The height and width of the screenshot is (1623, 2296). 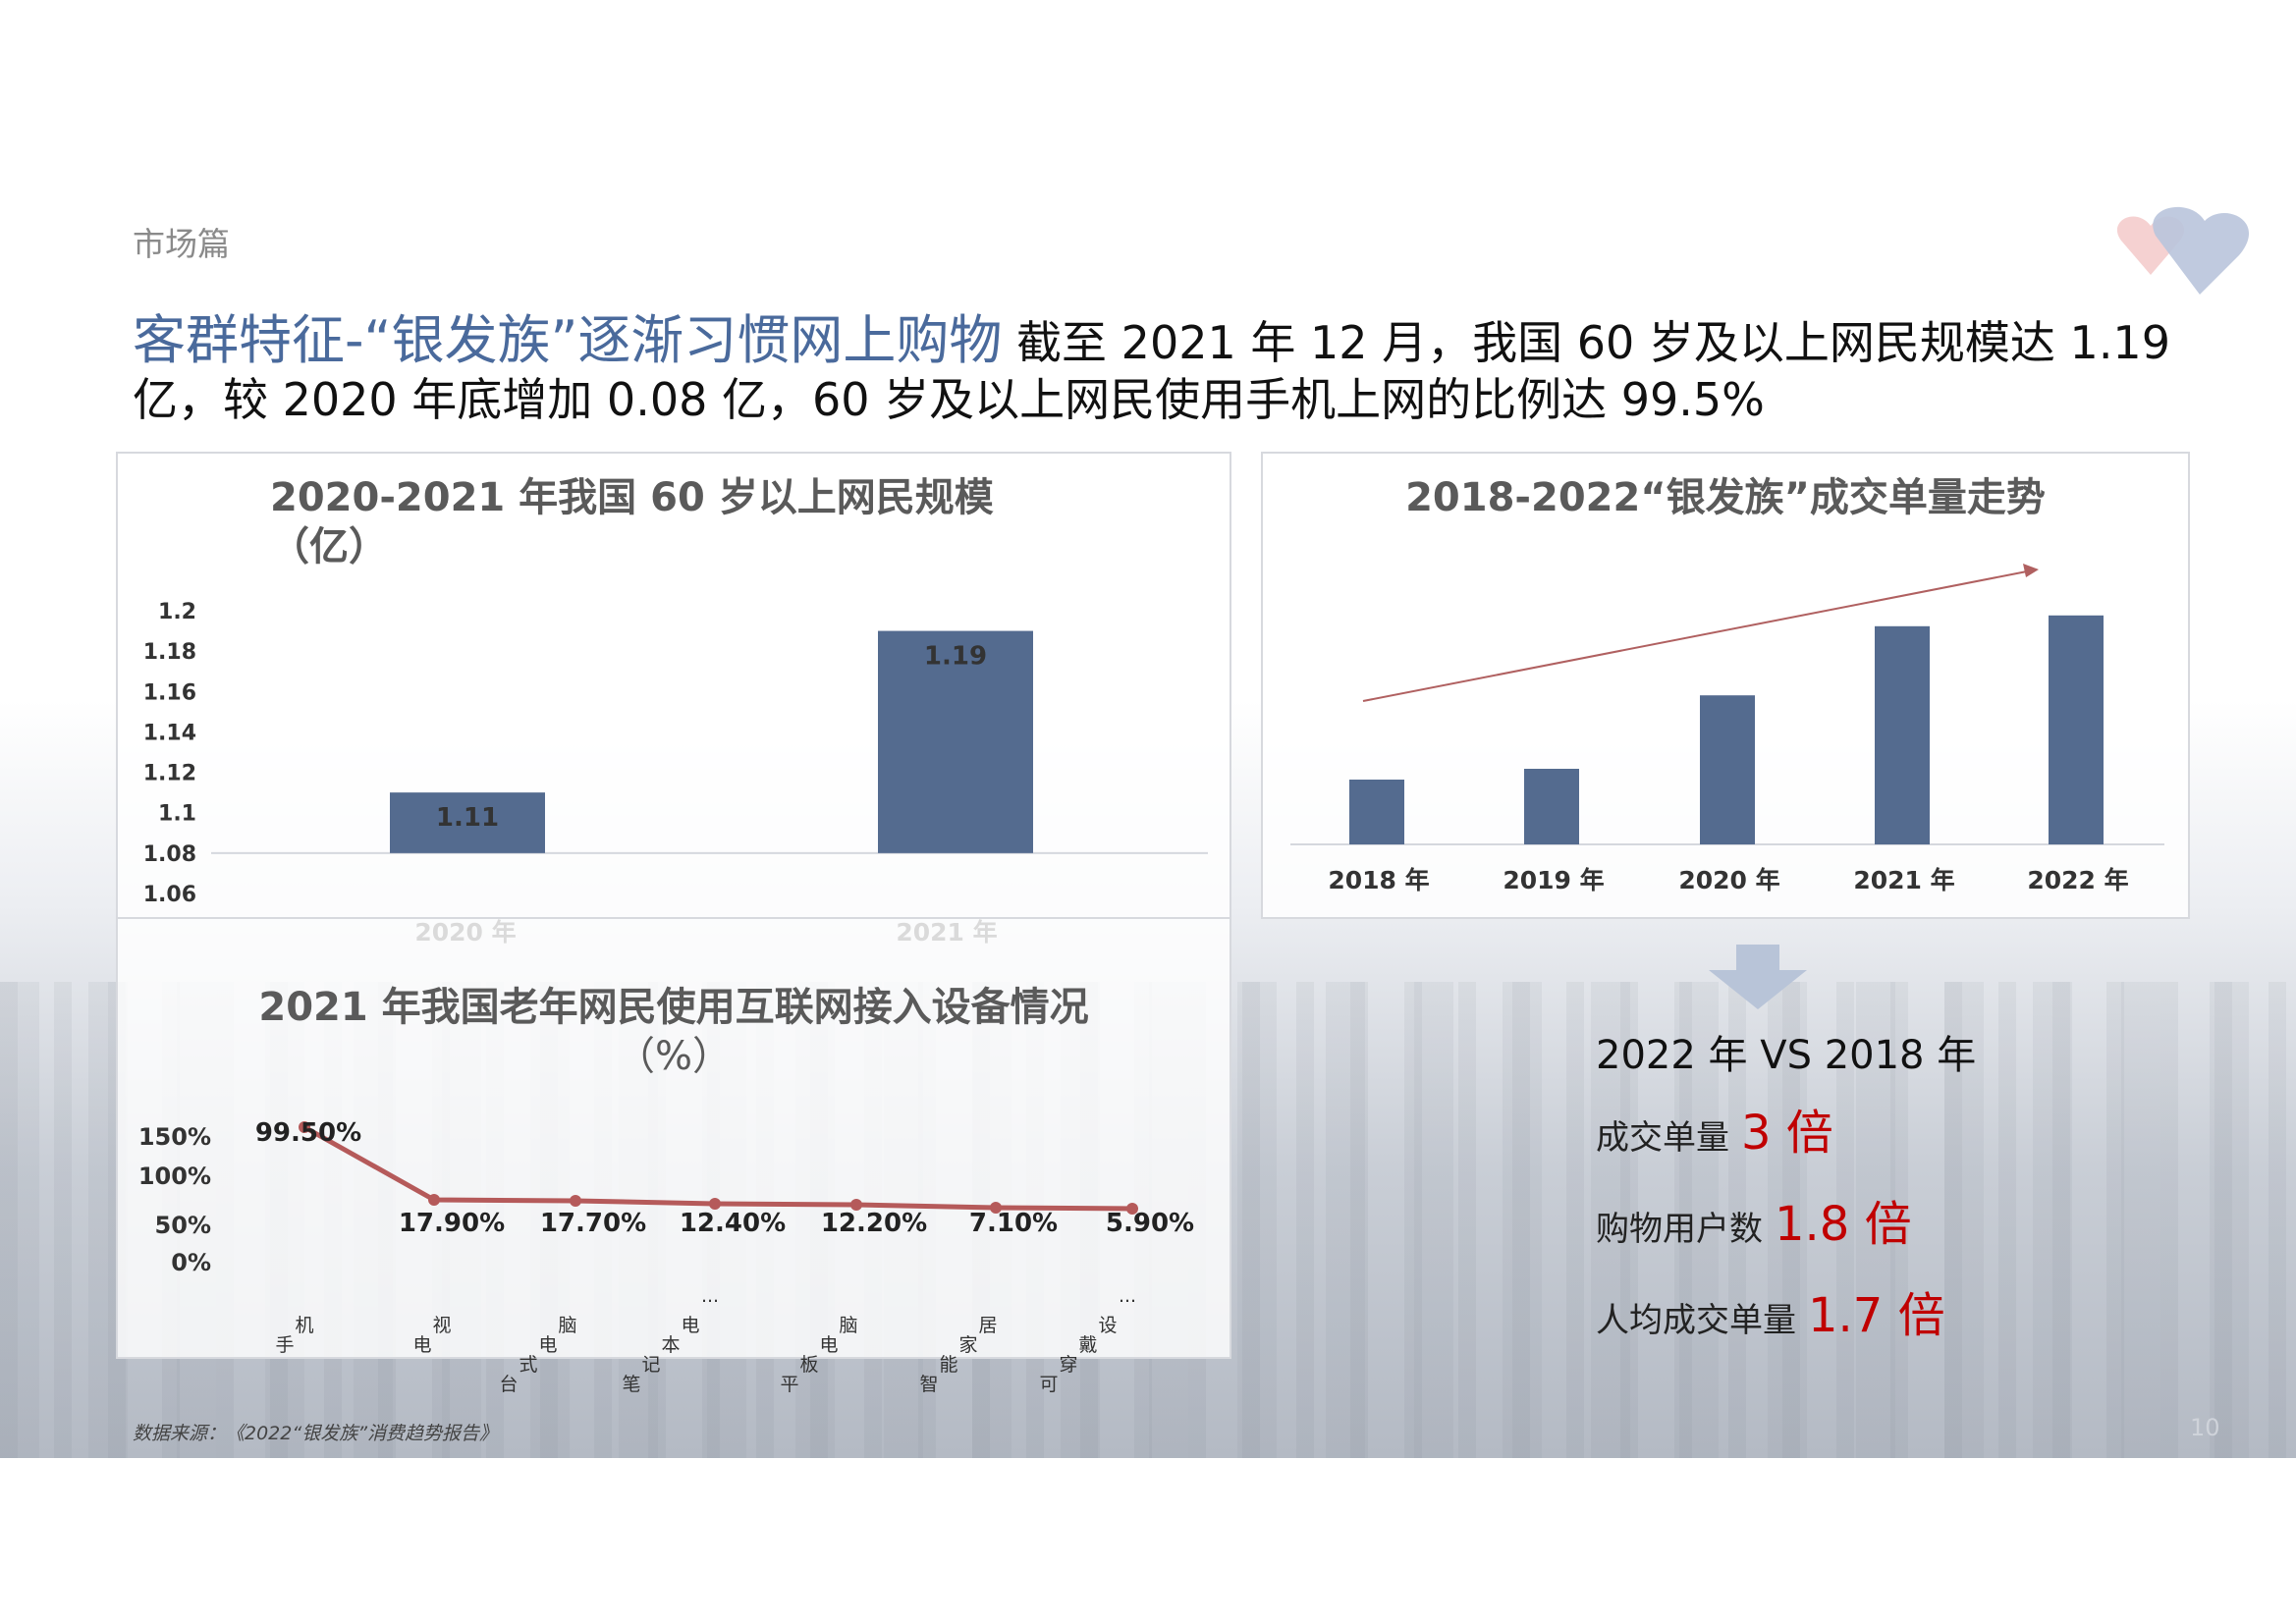 I want to click on y-tick-label: 1.1, so click(x=177, y=814).